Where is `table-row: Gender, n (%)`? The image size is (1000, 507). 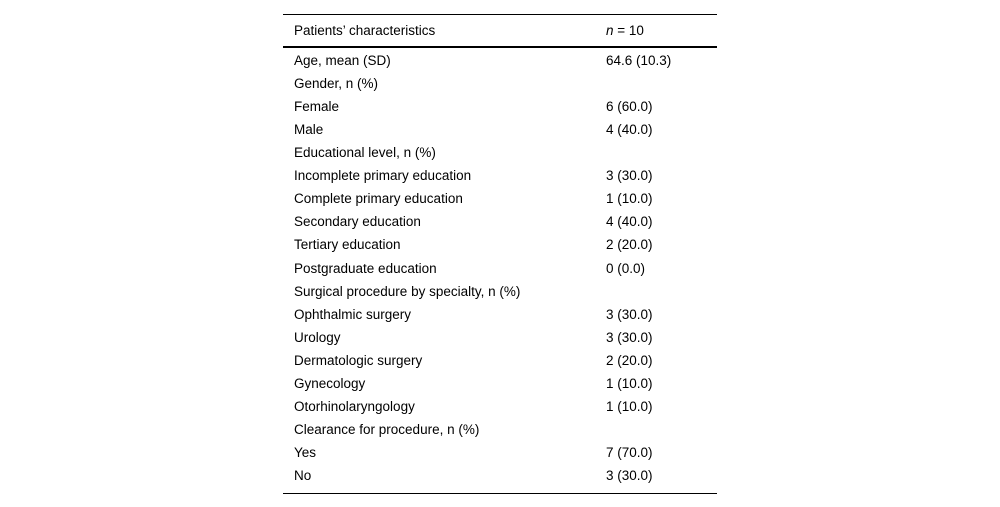 table-row: Gender, n (%) is located at coordinates (500, 83).